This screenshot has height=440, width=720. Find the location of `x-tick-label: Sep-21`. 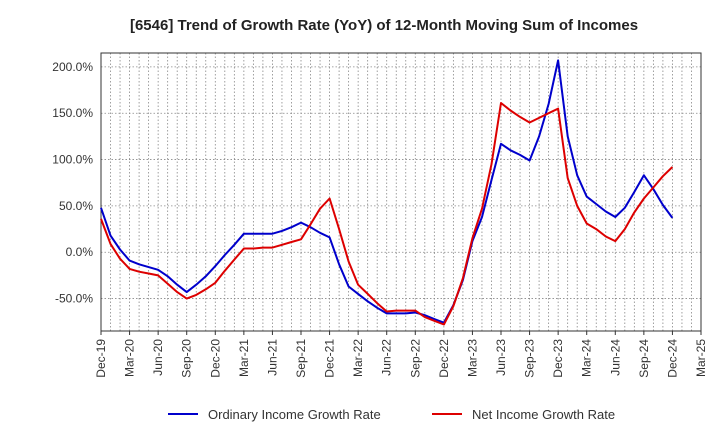

x-tick-label: Sep-21 is located at coordinates (301, 358).